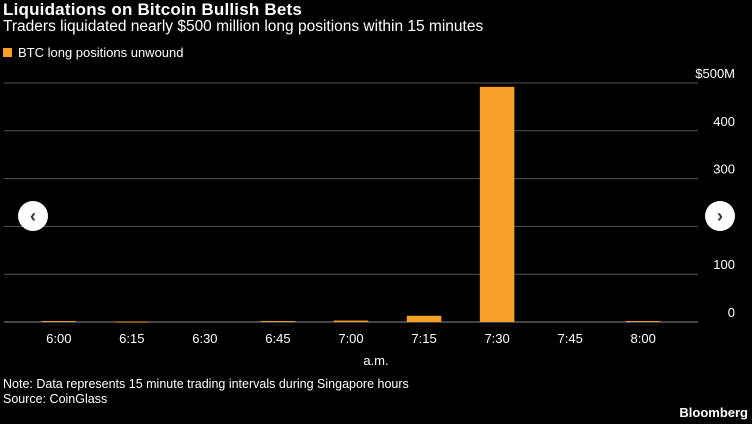  What do you see at coordinates (55, 399) in the screenshot?
I see `chart-source: Source: CoinGlass` at bounding box center [55, 399].